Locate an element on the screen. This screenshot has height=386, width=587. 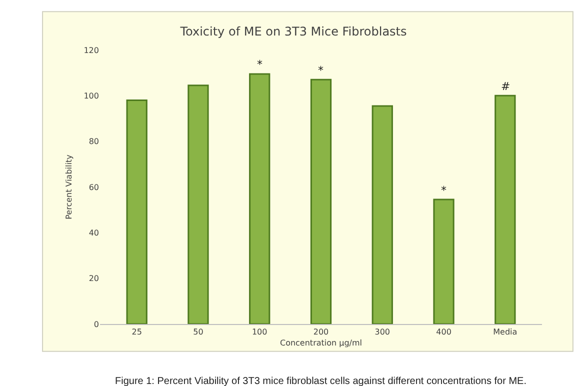
y-axis-title: Percent Viability is located at coordinates (69, 187).